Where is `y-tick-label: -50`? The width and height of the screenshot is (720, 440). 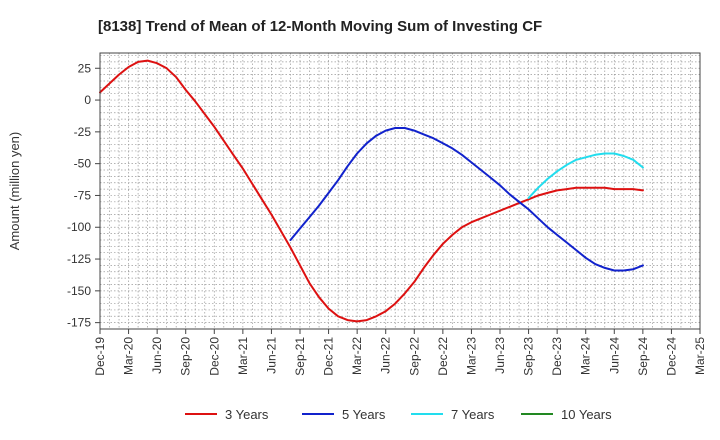 y-tick-label: -50 is located at coordinates (83, 164).